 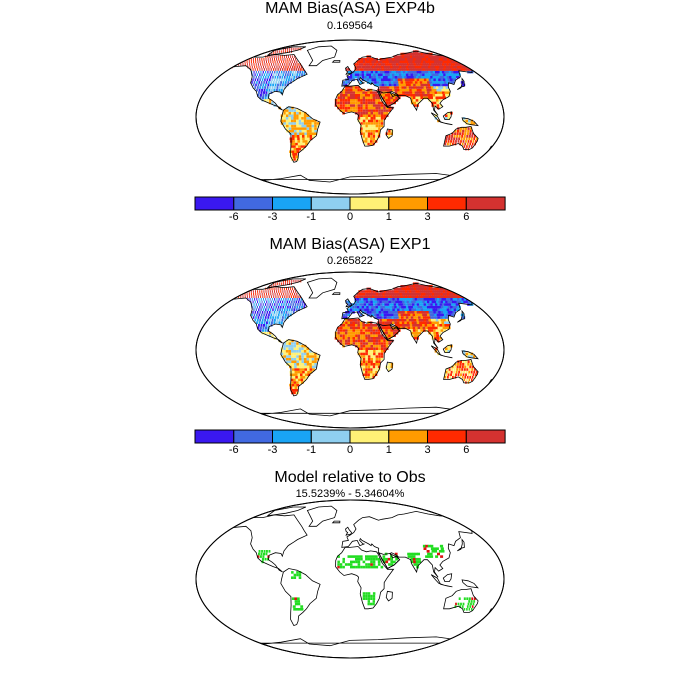 I want to click on panel-subtitle: 0.265822, so click(x=350, y=261).